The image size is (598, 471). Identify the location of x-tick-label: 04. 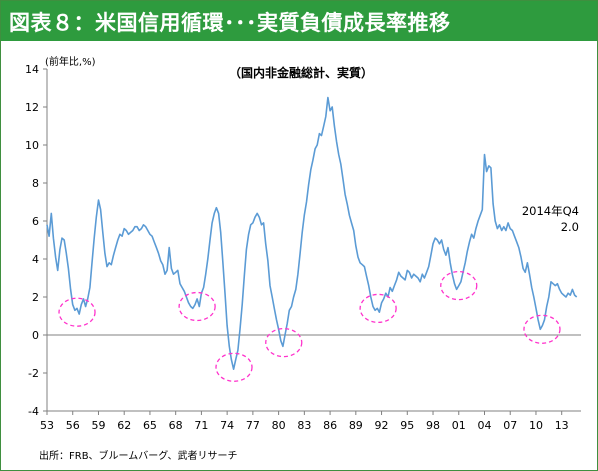
(484, 425).